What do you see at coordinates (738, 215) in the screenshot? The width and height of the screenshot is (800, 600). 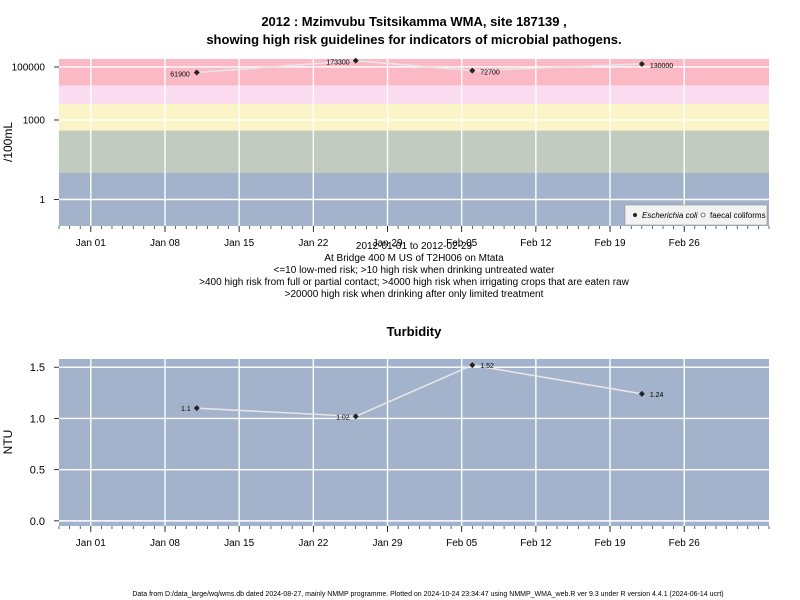 I see `legend-label-faecal-coliforms: faecal coliforms` at bounding box center [738, 215].